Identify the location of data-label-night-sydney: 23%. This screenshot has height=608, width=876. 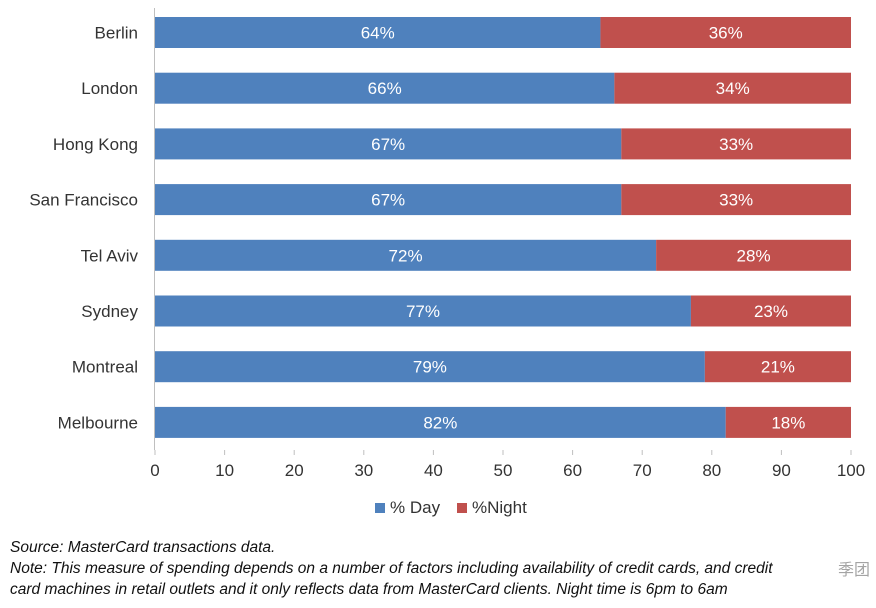
(771, 311).